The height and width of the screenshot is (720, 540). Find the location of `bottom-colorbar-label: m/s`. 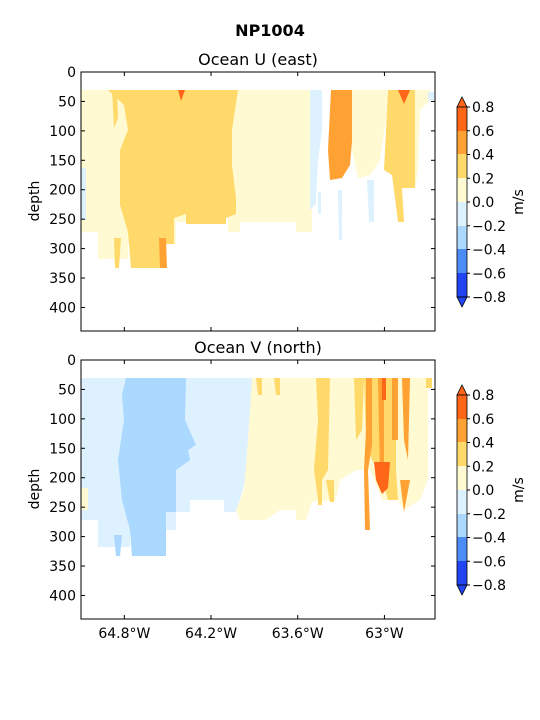

bottom-colorbar-label: m/s is located at coordinates (519, 490).